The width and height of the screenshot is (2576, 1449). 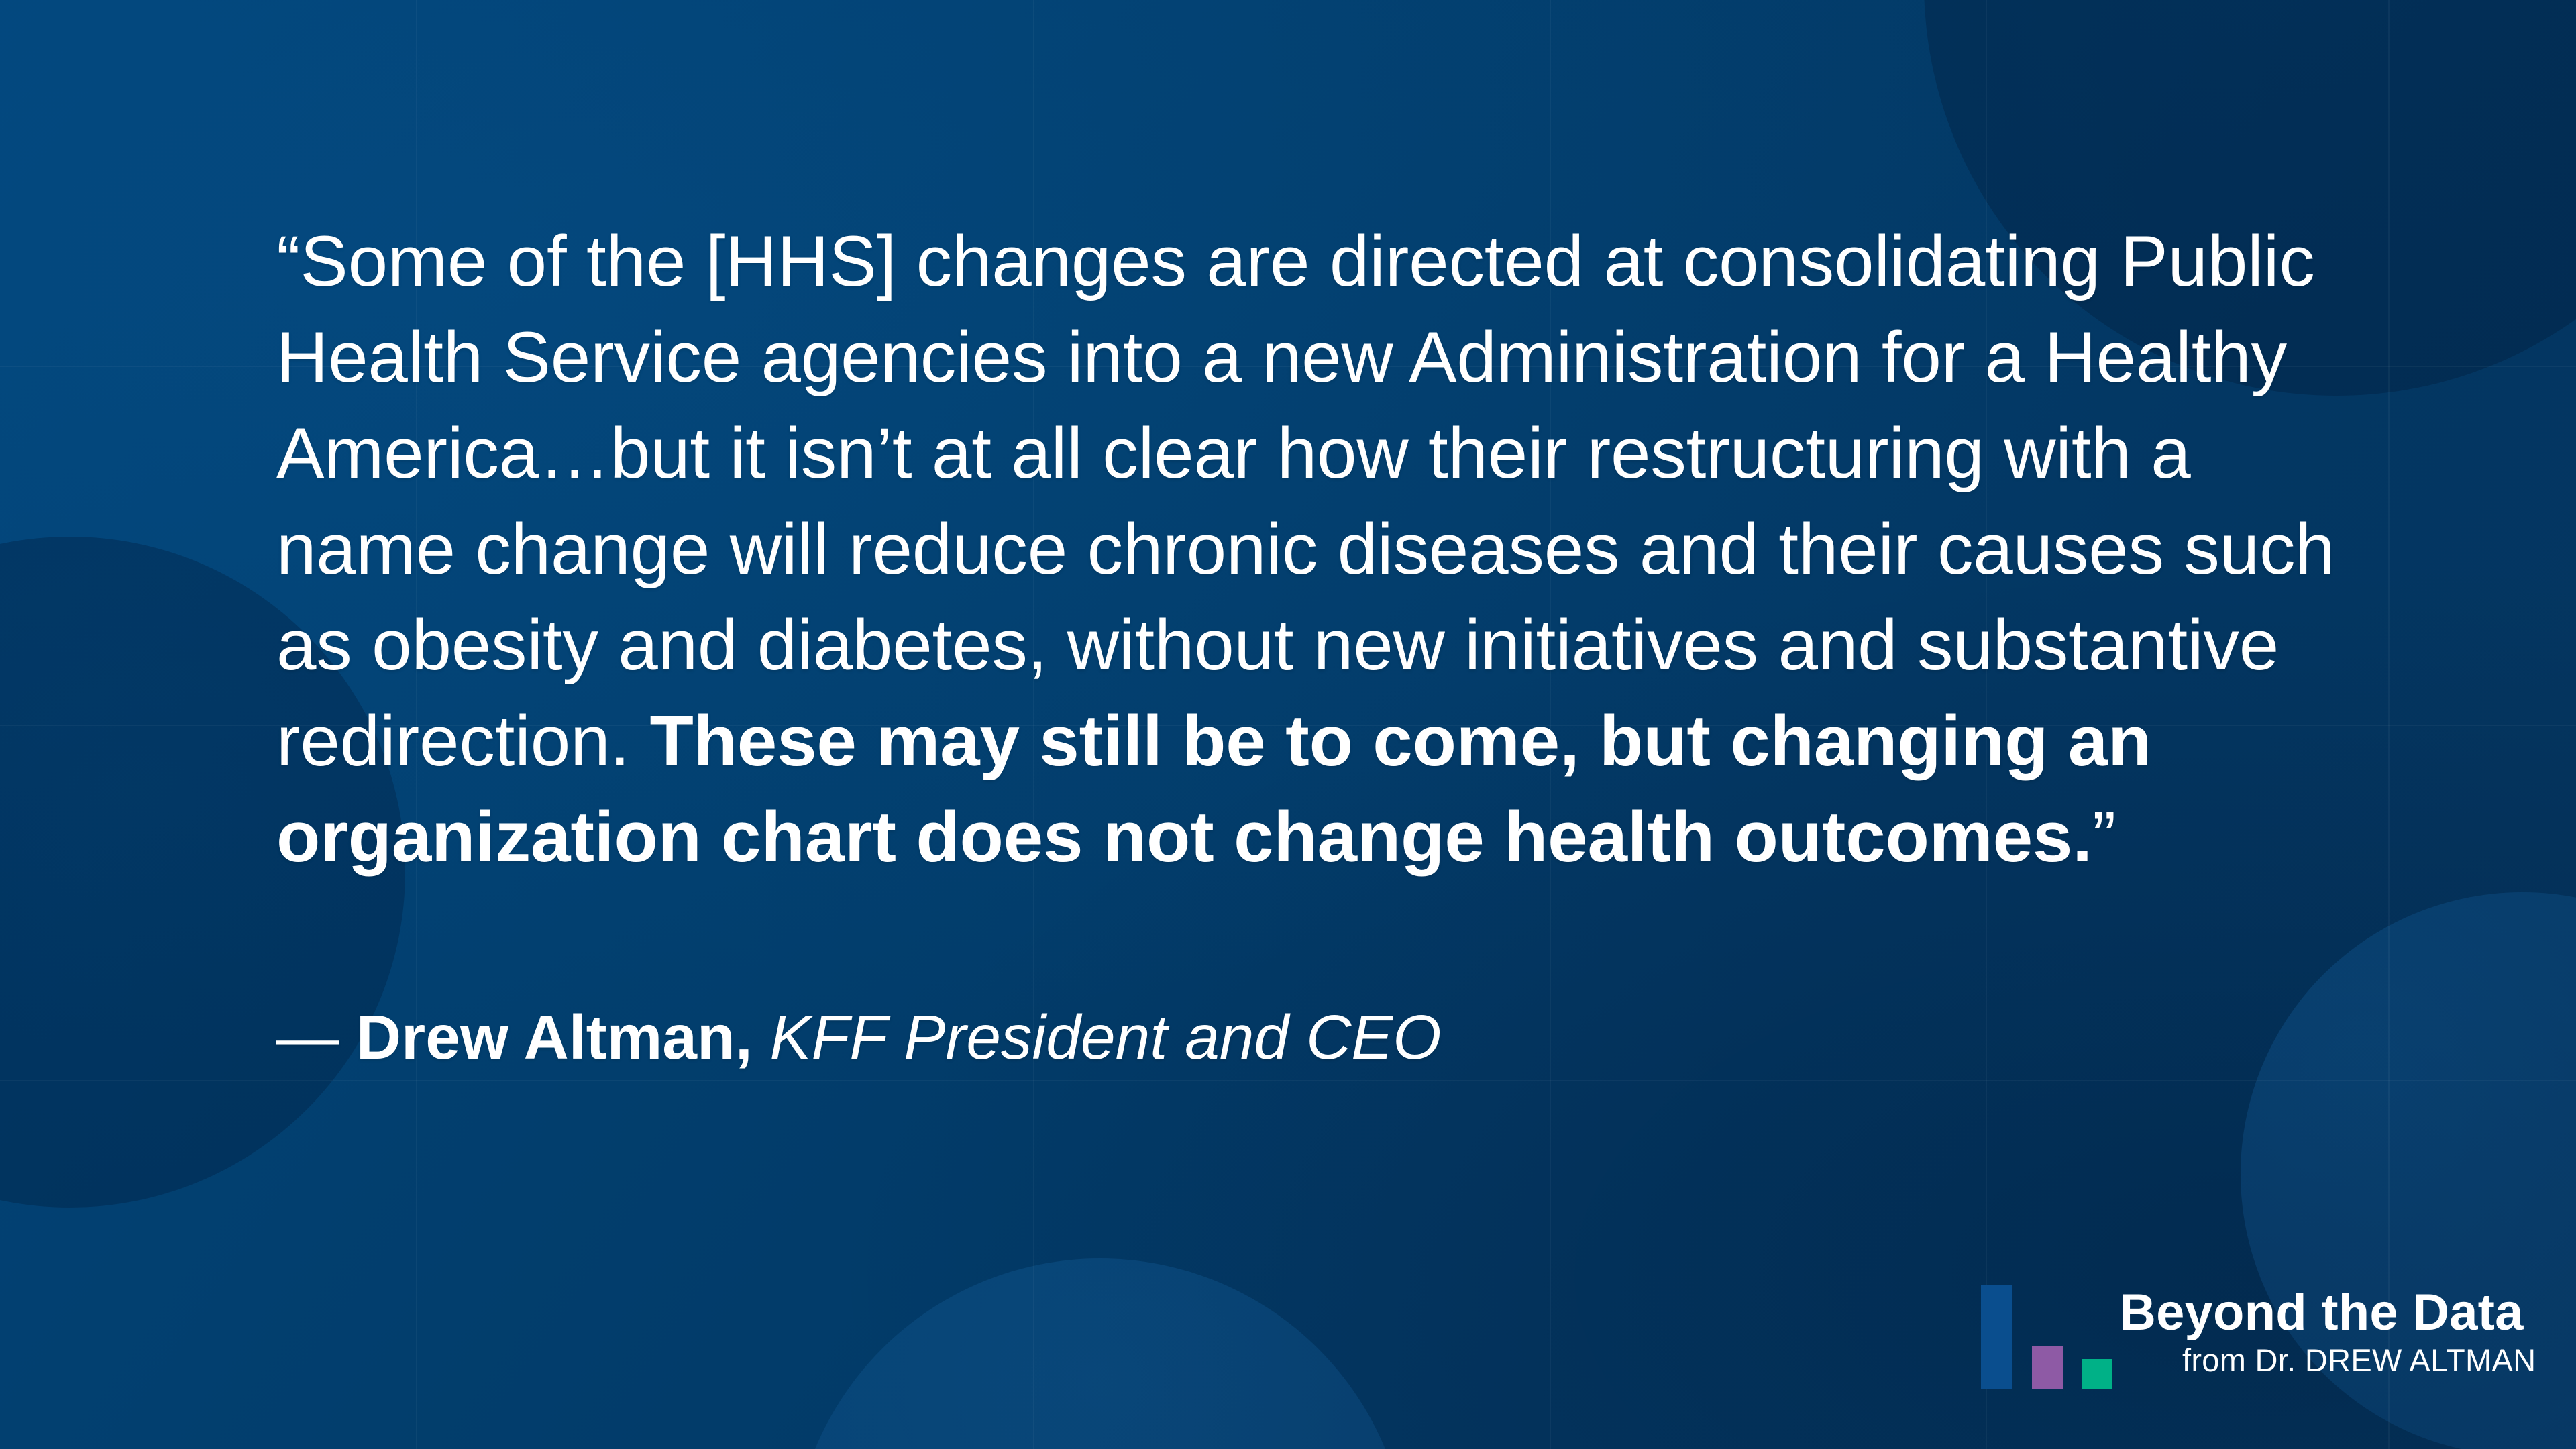 What do you see at coordinates (2104, 836) in the screenshot?
I see `closing-quote-mark: ”` at bounding box center [2104, 836].